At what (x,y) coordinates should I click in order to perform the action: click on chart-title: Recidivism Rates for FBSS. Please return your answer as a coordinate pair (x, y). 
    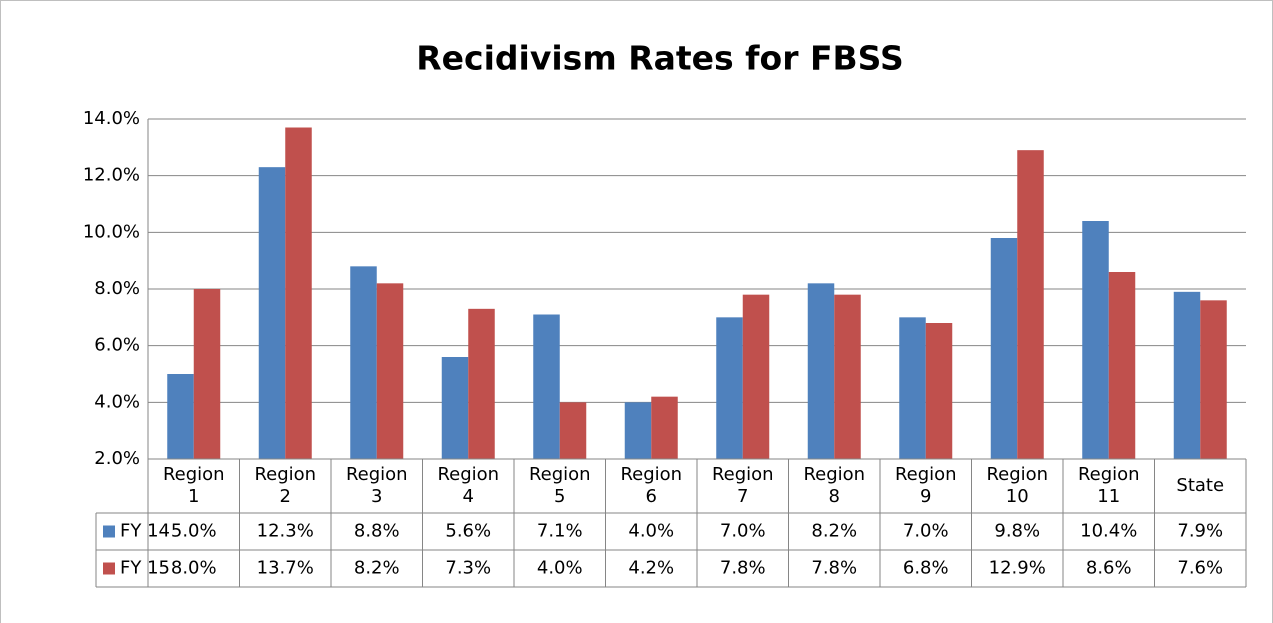
    Looking at the image, I should click on (659, 58).